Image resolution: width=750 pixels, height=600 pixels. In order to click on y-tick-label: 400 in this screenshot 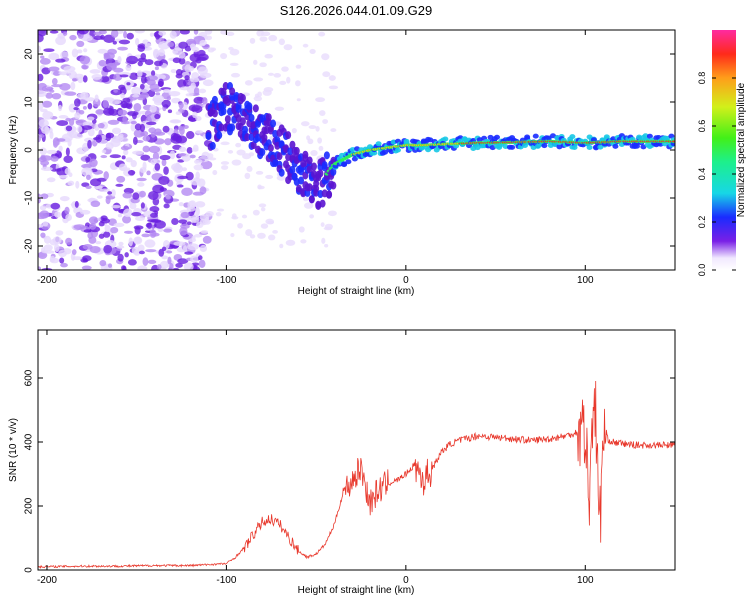, I will do `click(29, 441)`.